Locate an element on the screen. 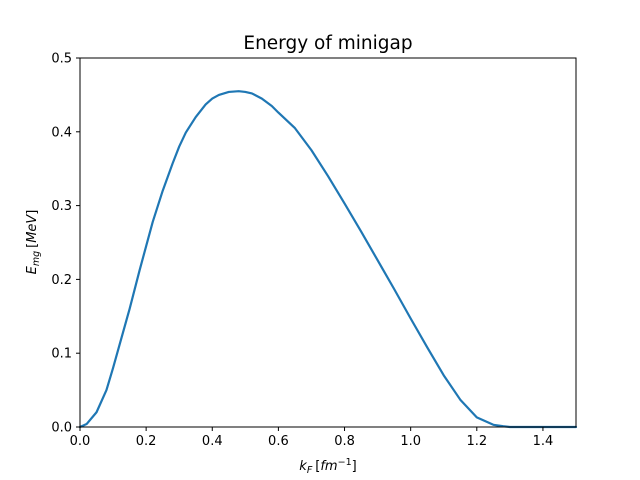 The image size is (640, 480). x-axis-label-base: k is located at coordinates (303, 466).